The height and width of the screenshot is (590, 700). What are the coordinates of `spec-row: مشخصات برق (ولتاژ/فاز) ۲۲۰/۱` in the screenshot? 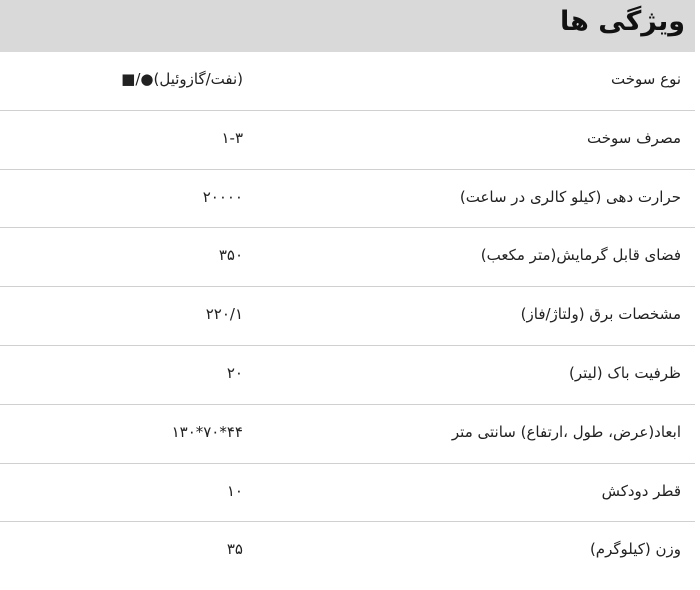 It's located at (347, 316).